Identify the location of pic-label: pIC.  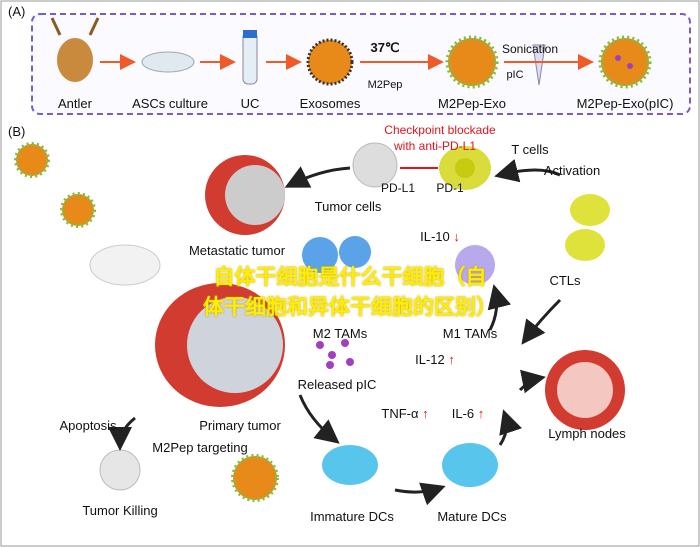
(515, 75).